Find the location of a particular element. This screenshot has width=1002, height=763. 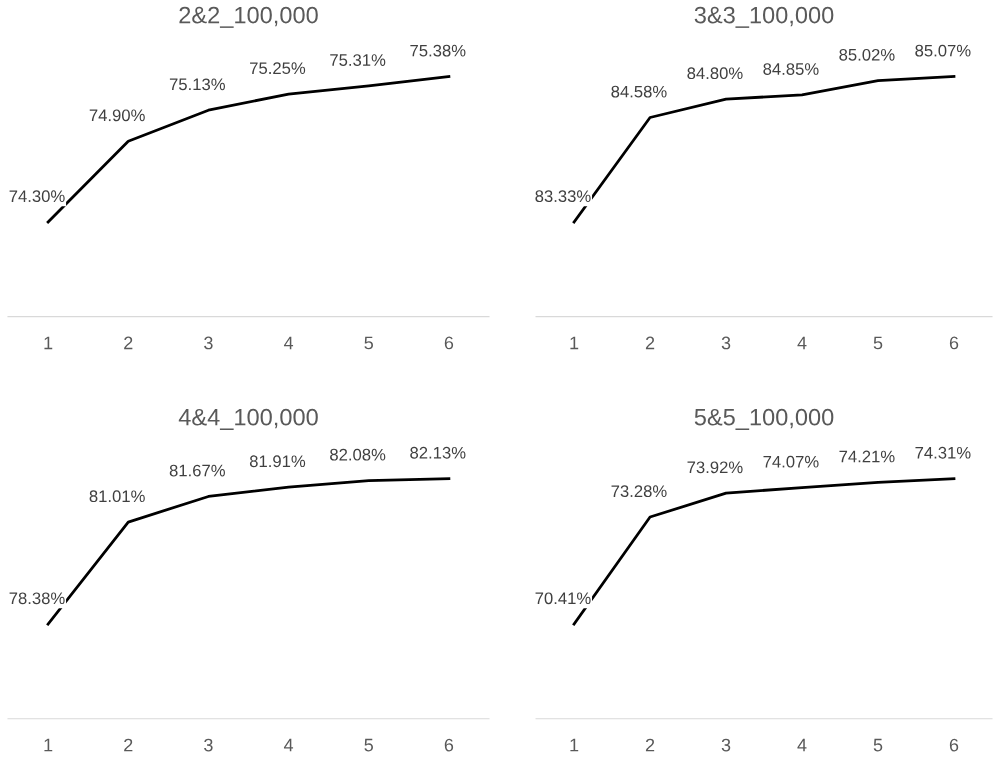

data-label: 84.85% is located at coordinates (791, 69).